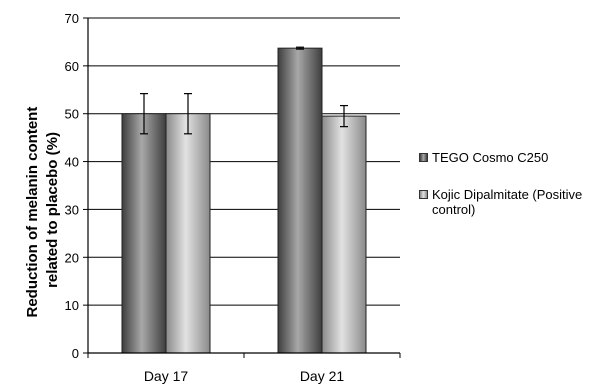  I want to click on legend-swatch-kojic, so click(423, 194).